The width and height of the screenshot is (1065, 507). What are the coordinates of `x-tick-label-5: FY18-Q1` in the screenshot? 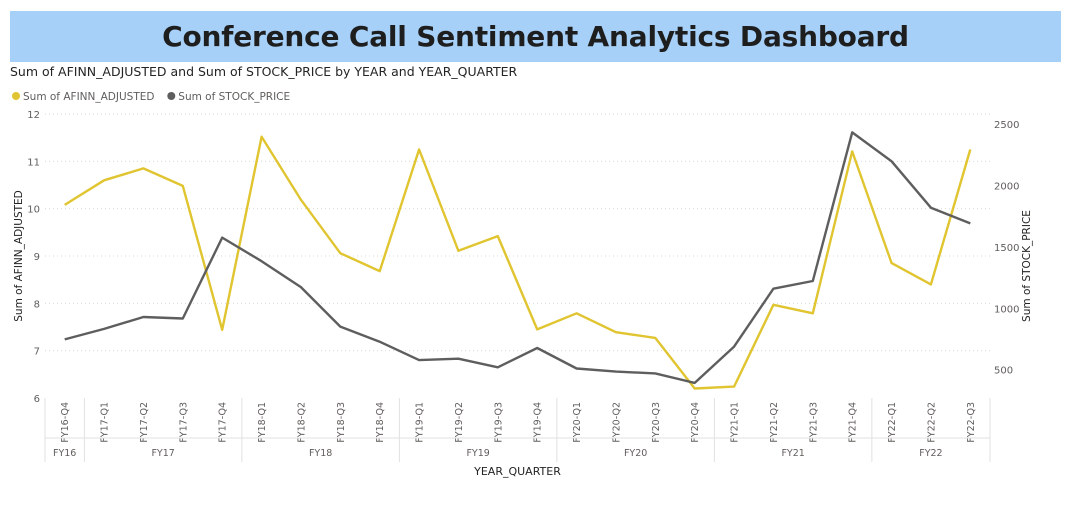 It's located at (262, 422).